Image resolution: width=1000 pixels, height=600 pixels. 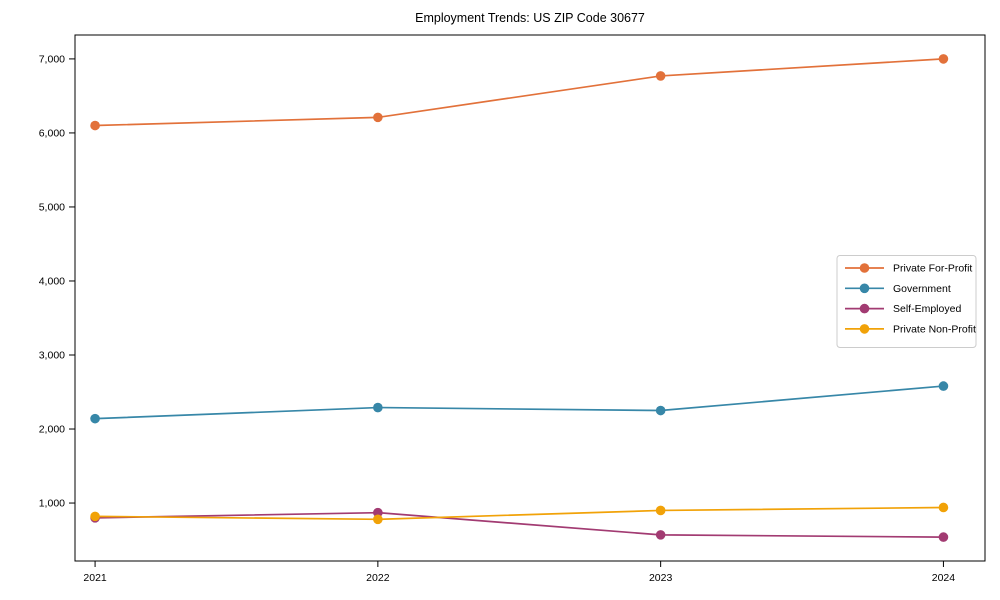 What do you see at coordinates (660, 535) in the screenshot?
I see `data-point-self-employed-2023` at bounding box center [660, 535].